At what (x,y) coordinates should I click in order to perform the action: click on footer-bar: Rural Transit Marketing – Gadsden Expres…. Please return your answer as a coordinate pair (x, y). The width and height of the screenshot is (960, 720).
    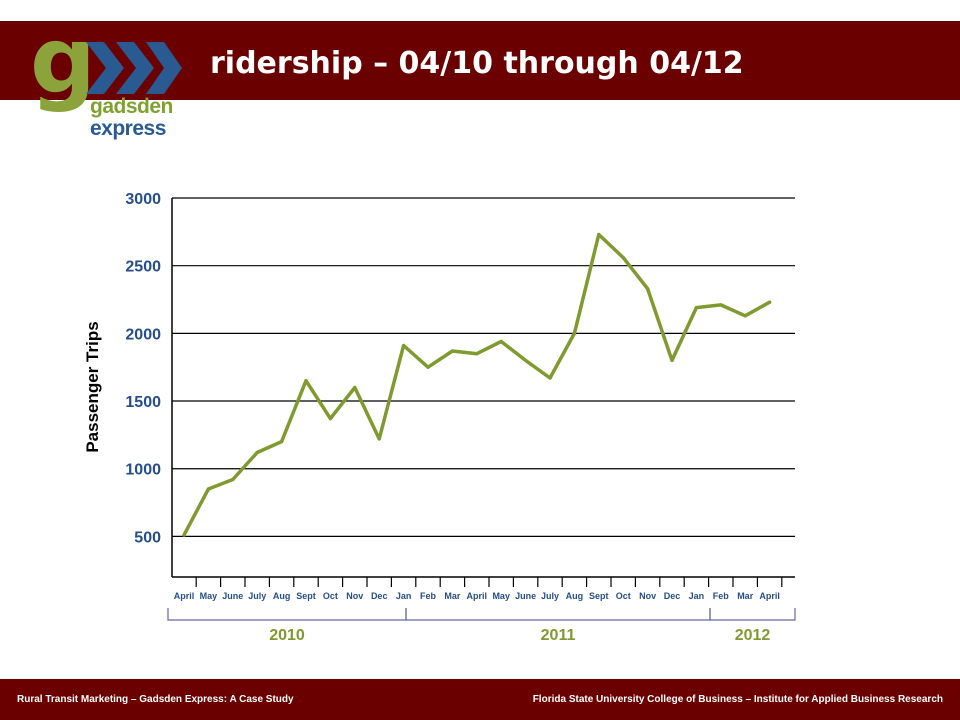
    Looking at the image, I should click on (480, 699).